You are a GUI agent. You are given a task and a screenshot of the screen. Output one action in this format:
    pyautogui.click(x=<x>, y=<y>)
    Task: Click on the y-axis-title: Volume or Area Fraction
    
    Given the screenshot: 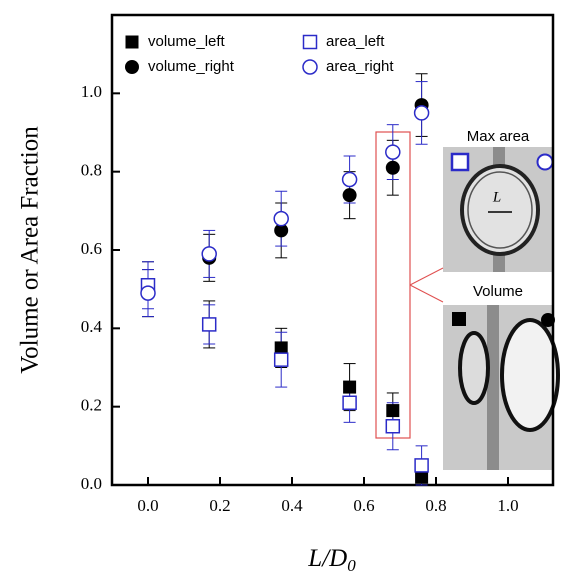 What is the action you would take?
    pyautogui.click(x=30, y=250)
    